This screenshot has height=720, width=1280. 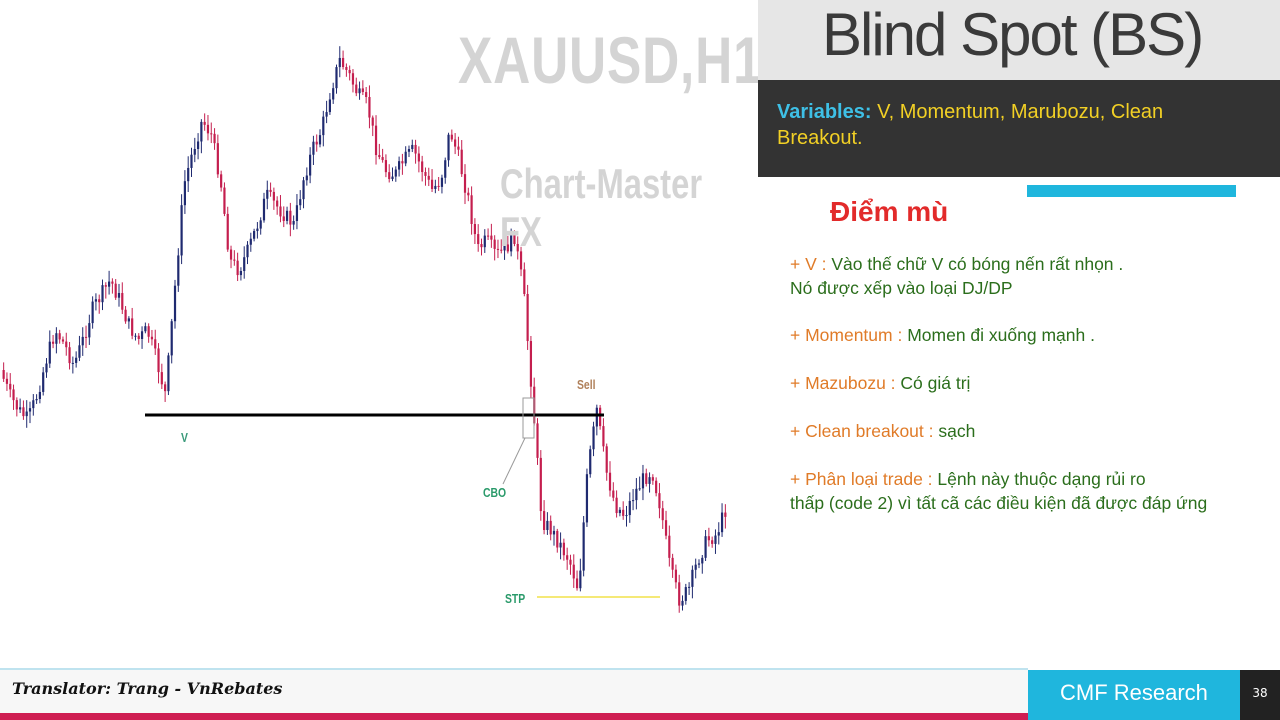 I want to click on page-number: 38, so click(x=1260, y=695).